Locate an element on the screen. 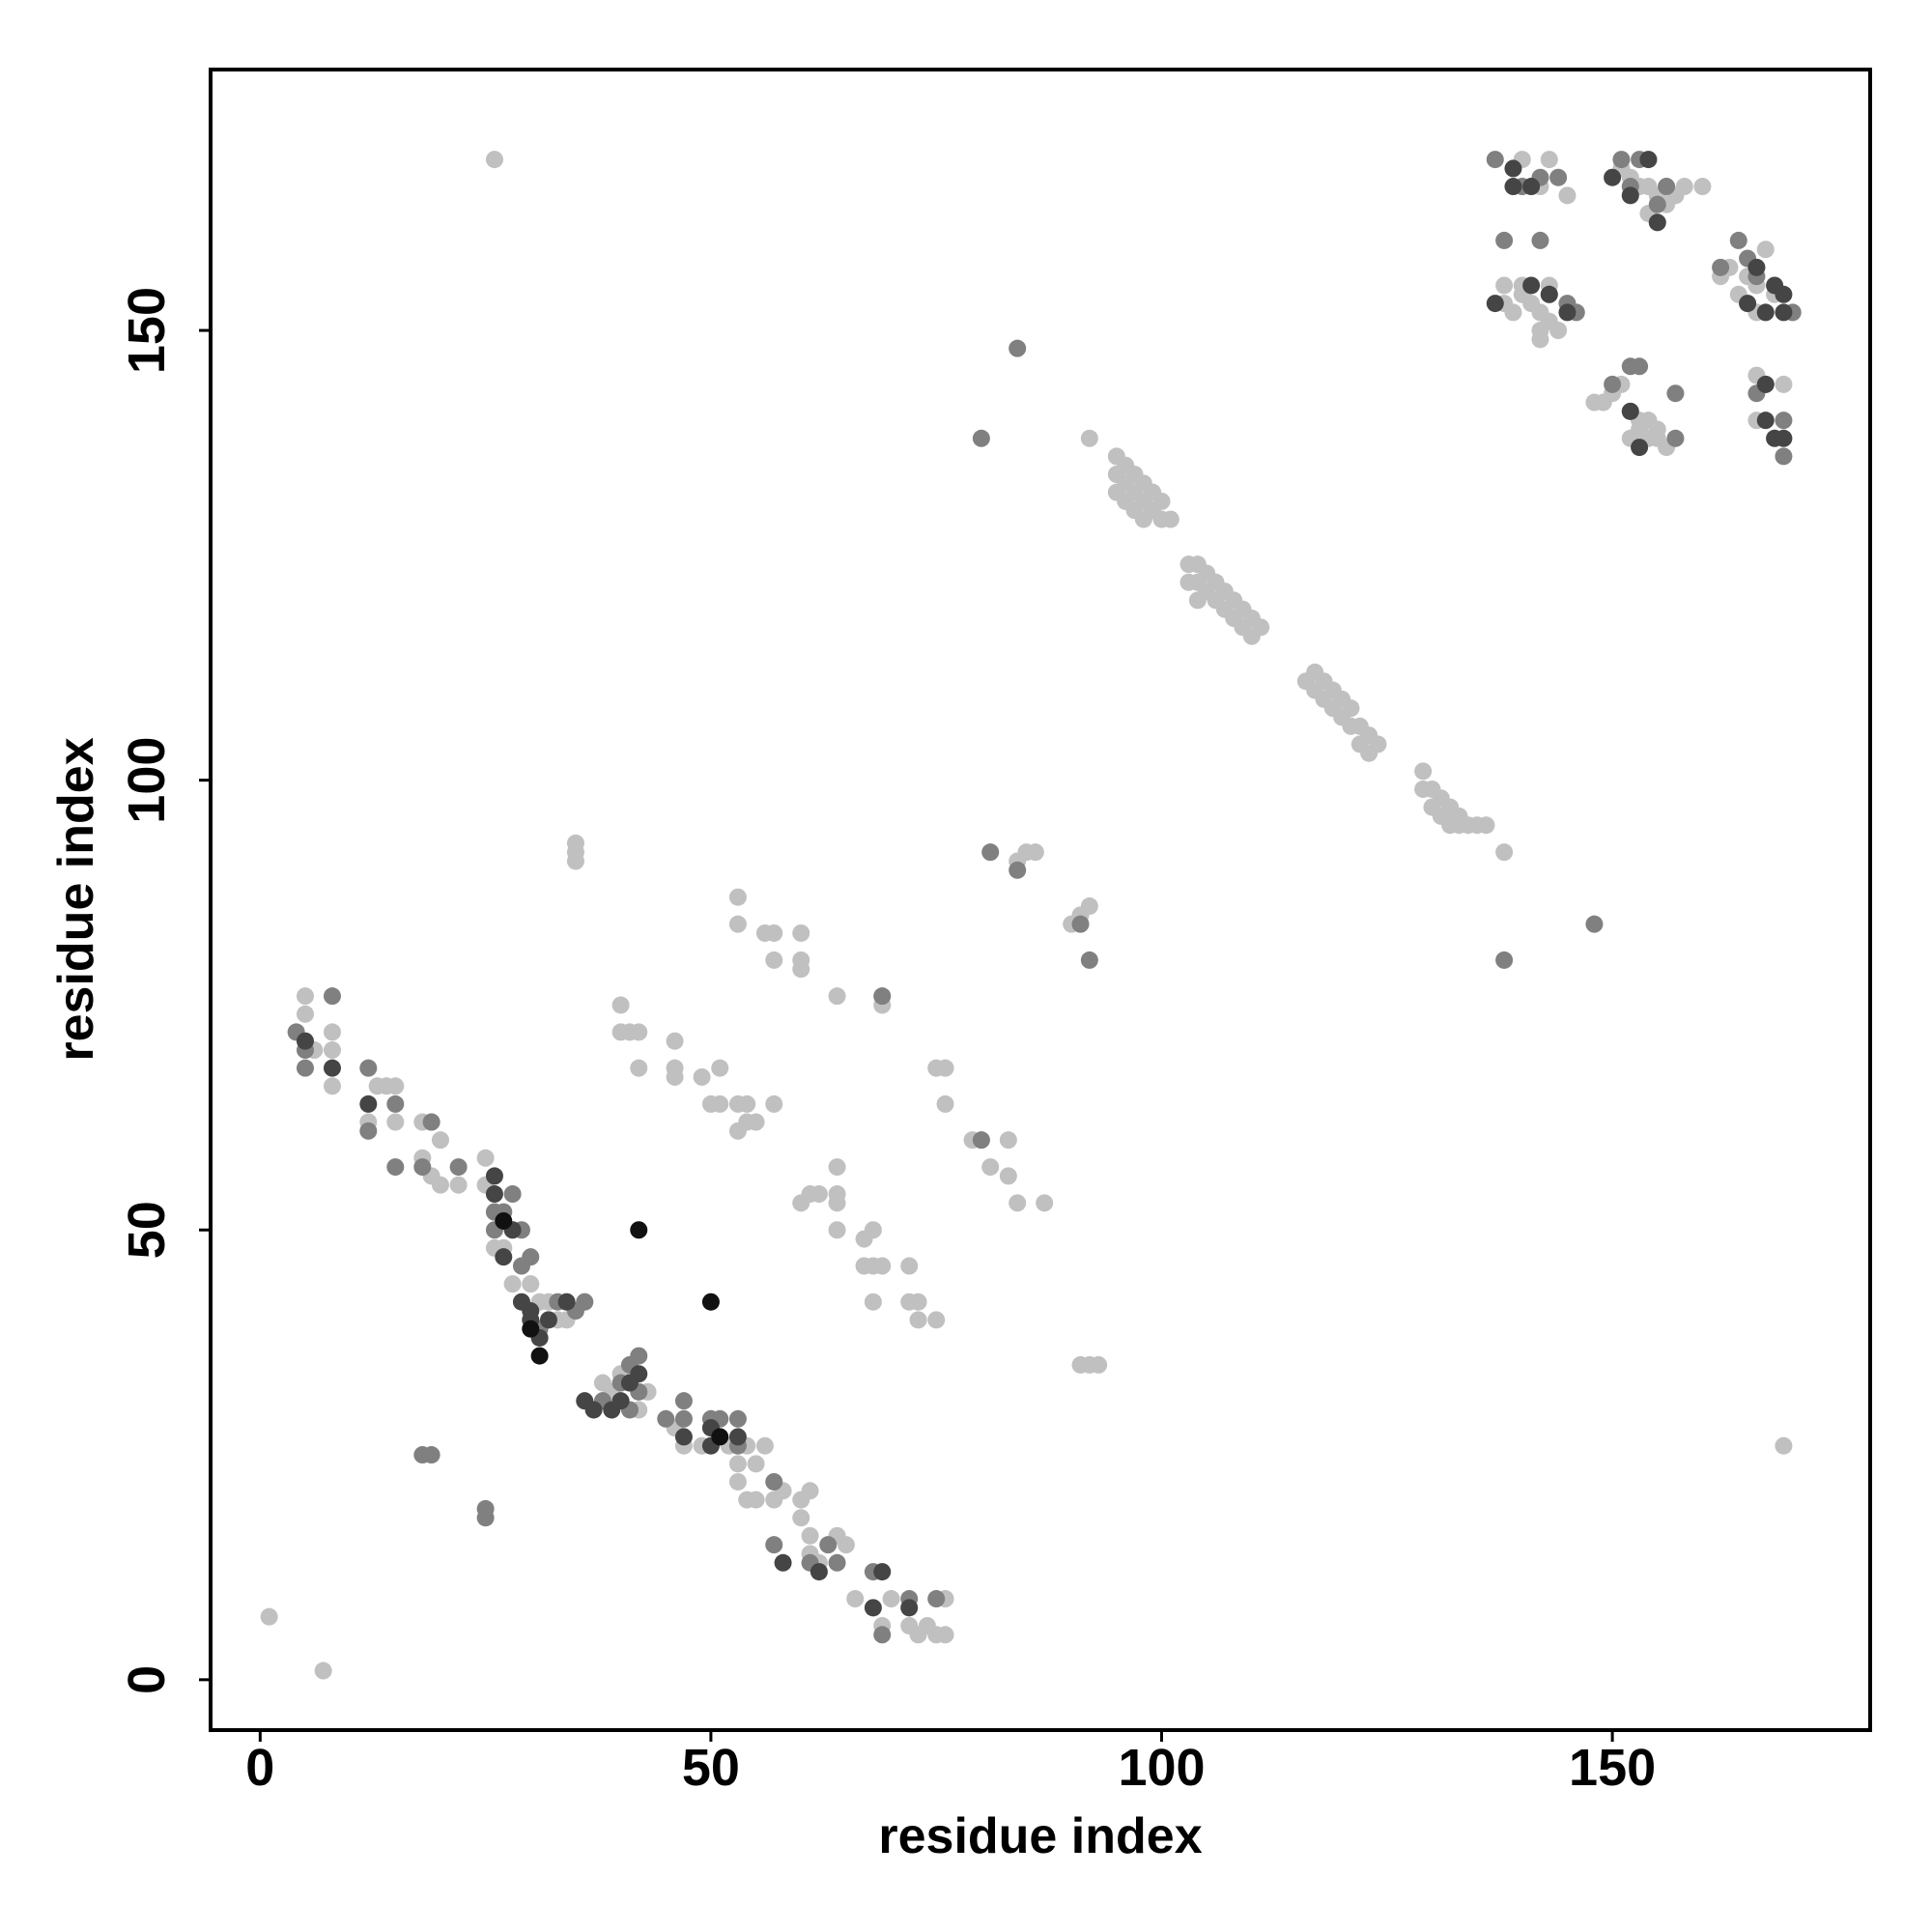 This screenshot has width=1932, height=1932. y-tick-label: 0 is located at coordinates (147, 1679).